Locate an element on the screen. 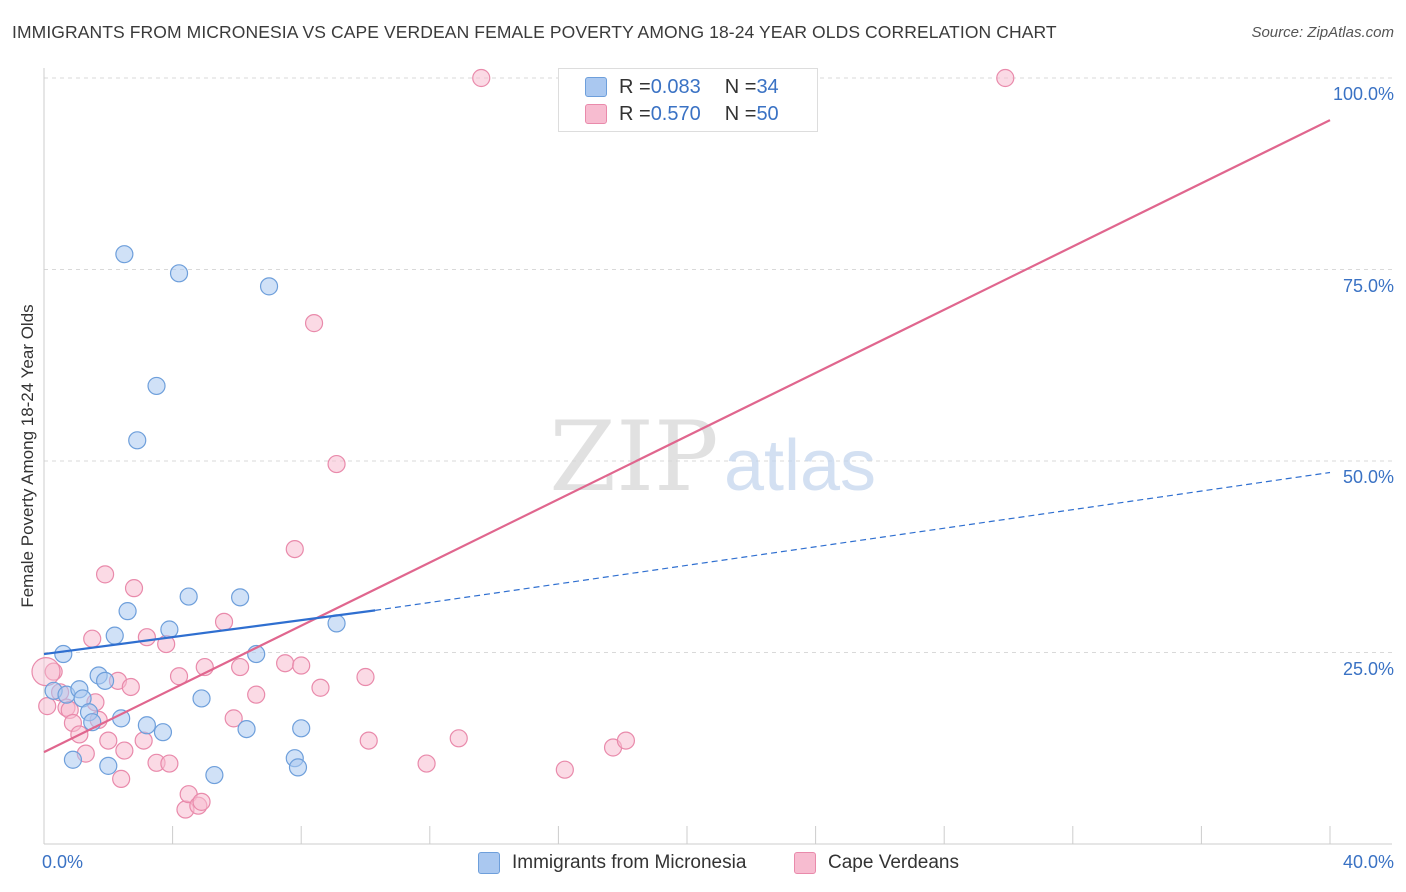 The height and width of the screenshot is (892, 1406). bottom-legend-swatch-blue is located at coordinates (489, 863).